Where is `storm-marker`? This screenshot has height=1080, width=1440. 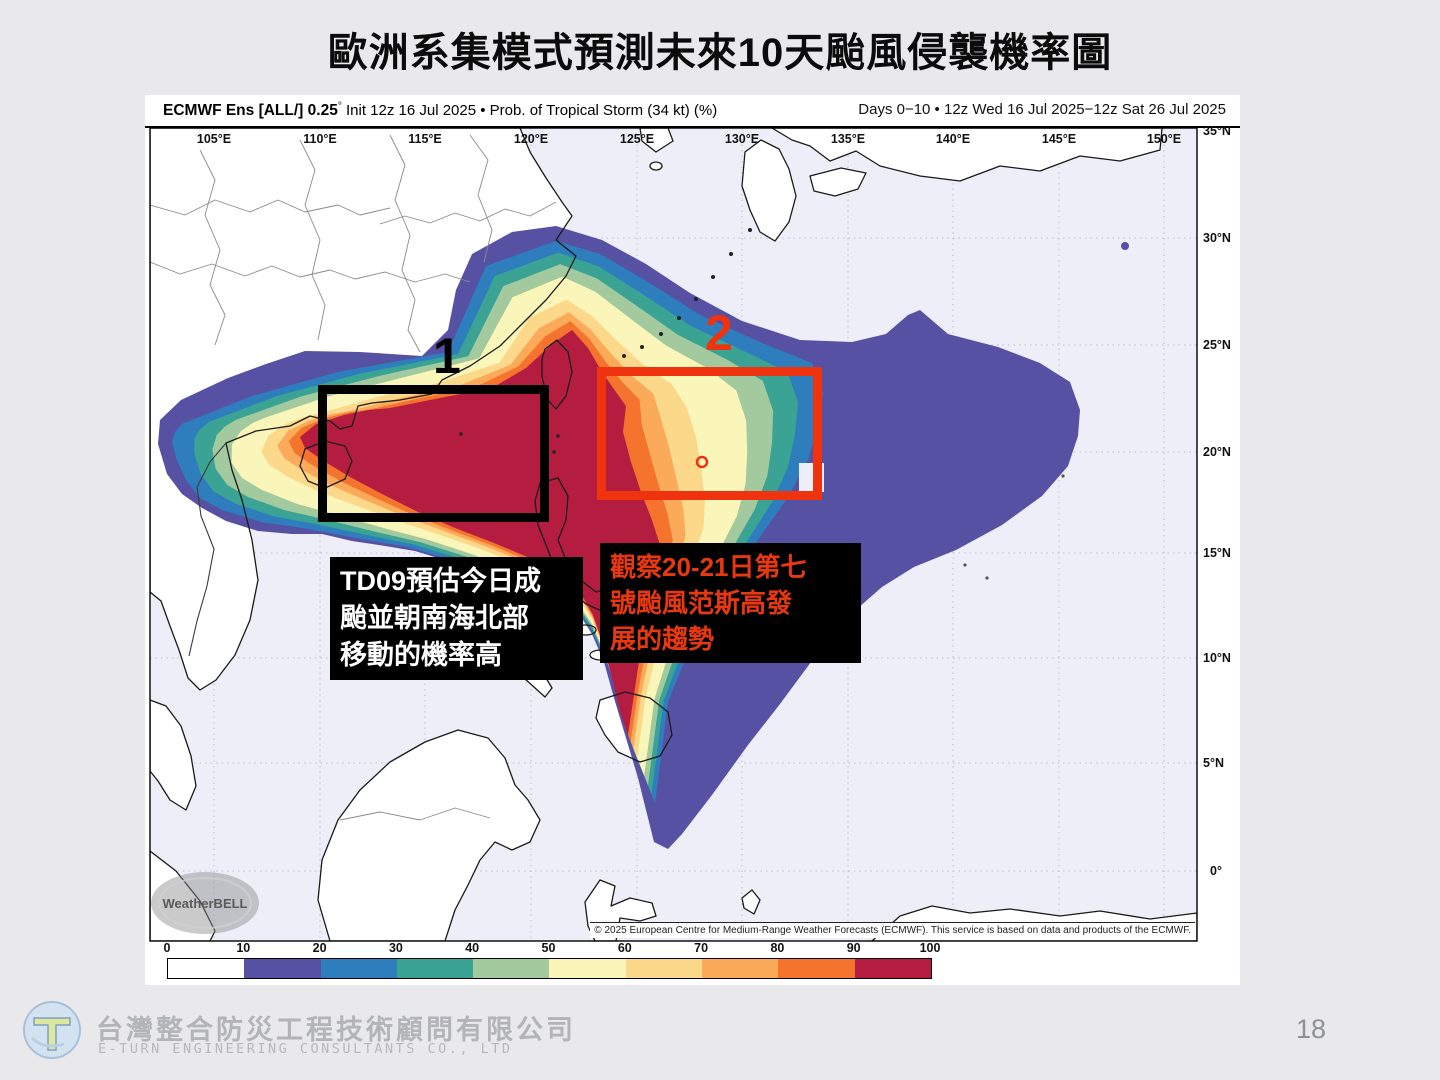 storm-marker is located at coordinates (702, 462).